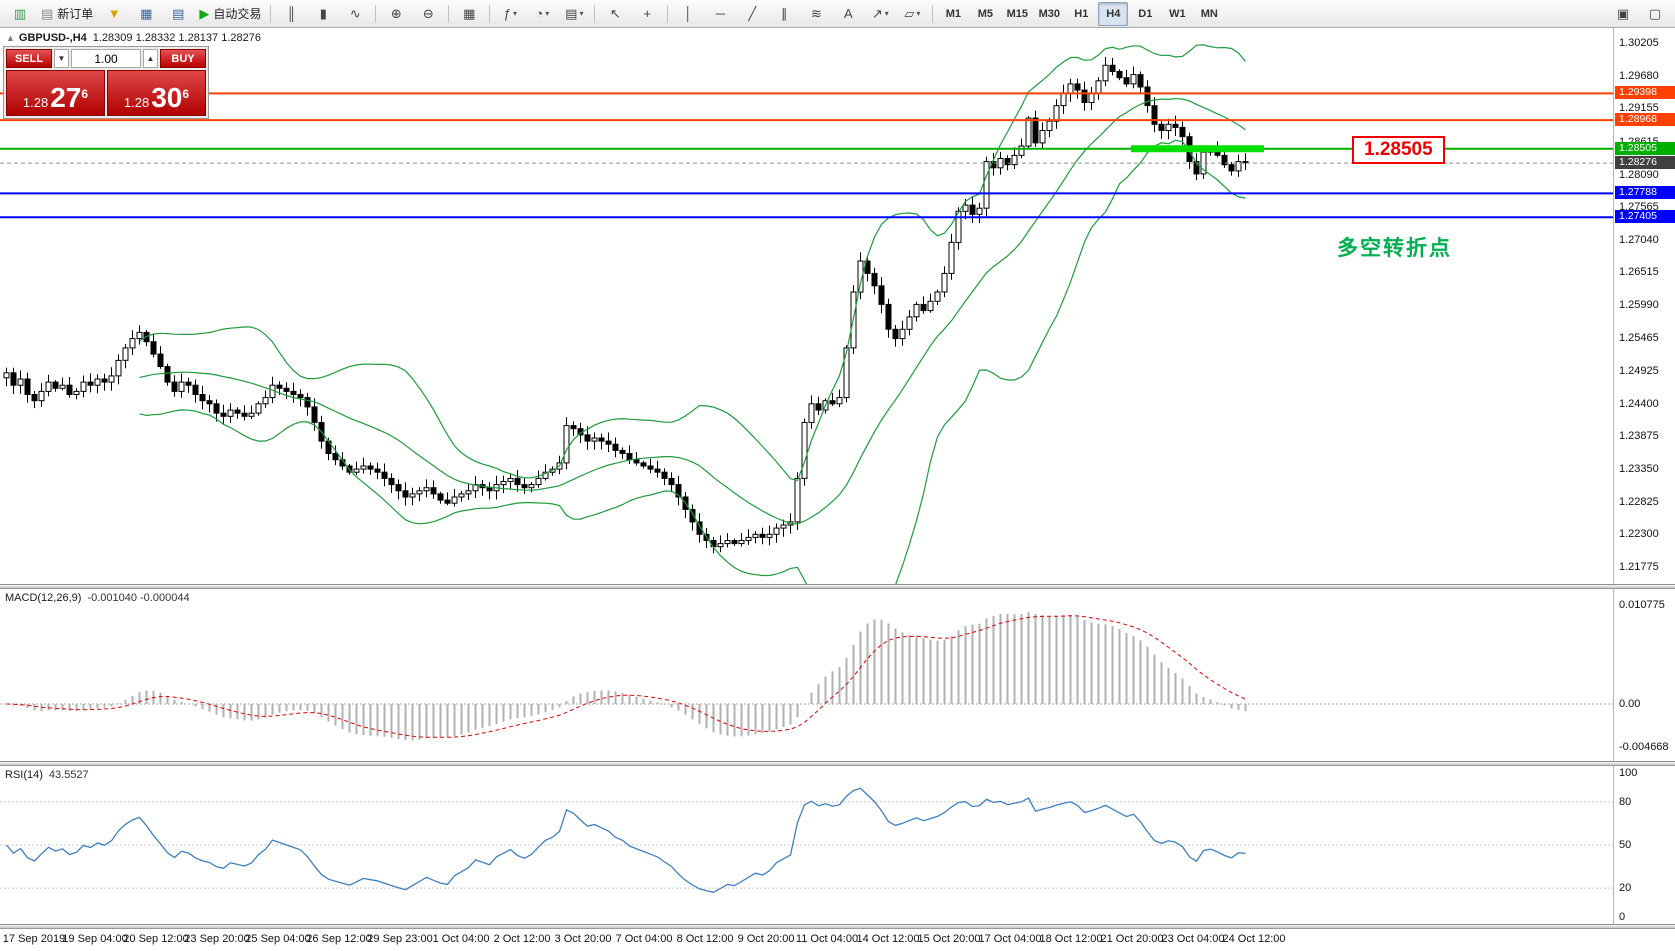  I want to click on market-watch-button: ▦, so click(146, 14).